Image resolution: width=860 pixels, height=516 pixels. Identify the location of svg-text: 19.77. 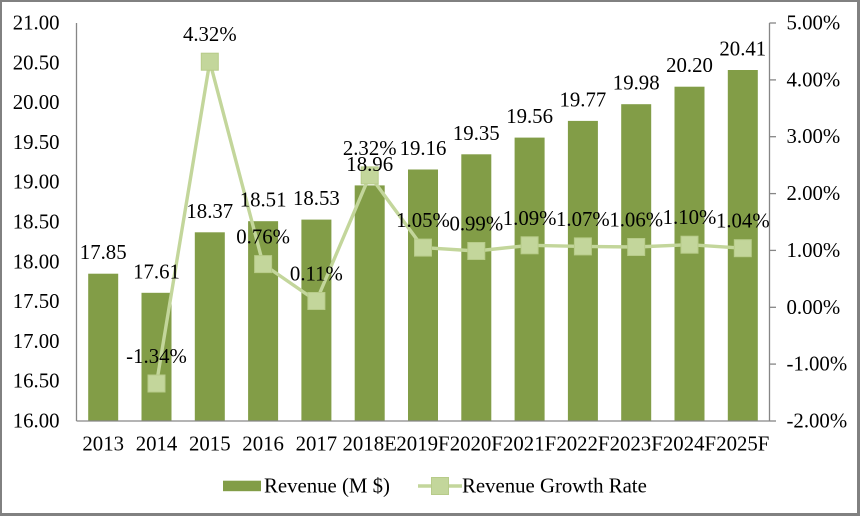
(583, 99).